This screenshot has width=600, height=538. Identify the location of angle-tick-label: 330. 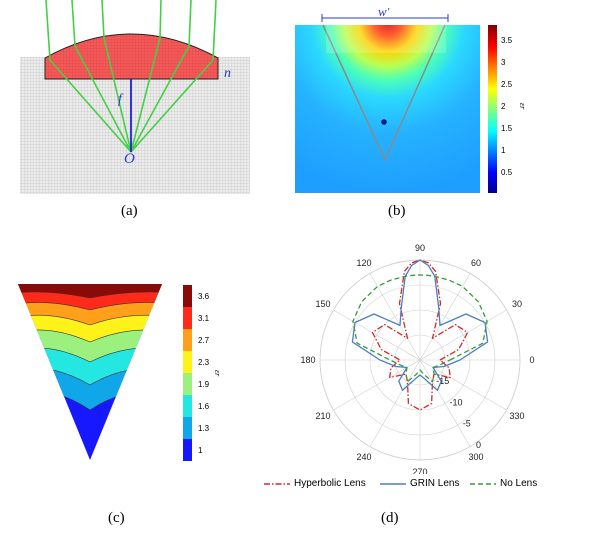
(516, 416).